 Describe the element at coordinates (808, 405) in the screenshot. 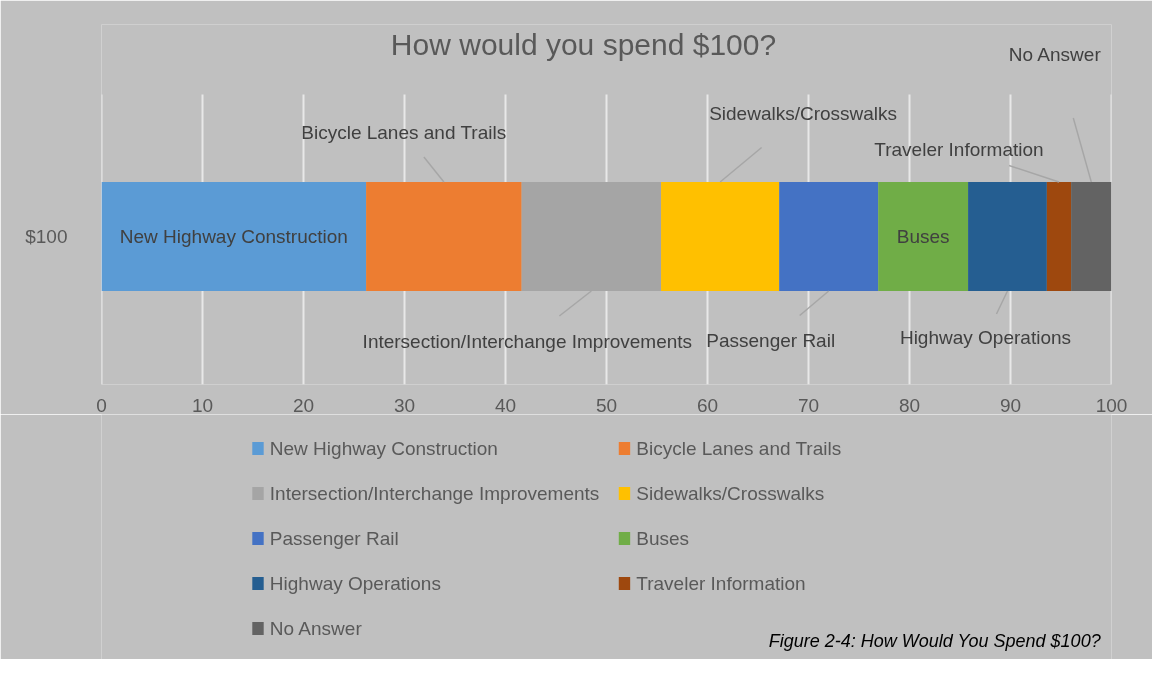

I see `x-tick-label: 70` at that location.